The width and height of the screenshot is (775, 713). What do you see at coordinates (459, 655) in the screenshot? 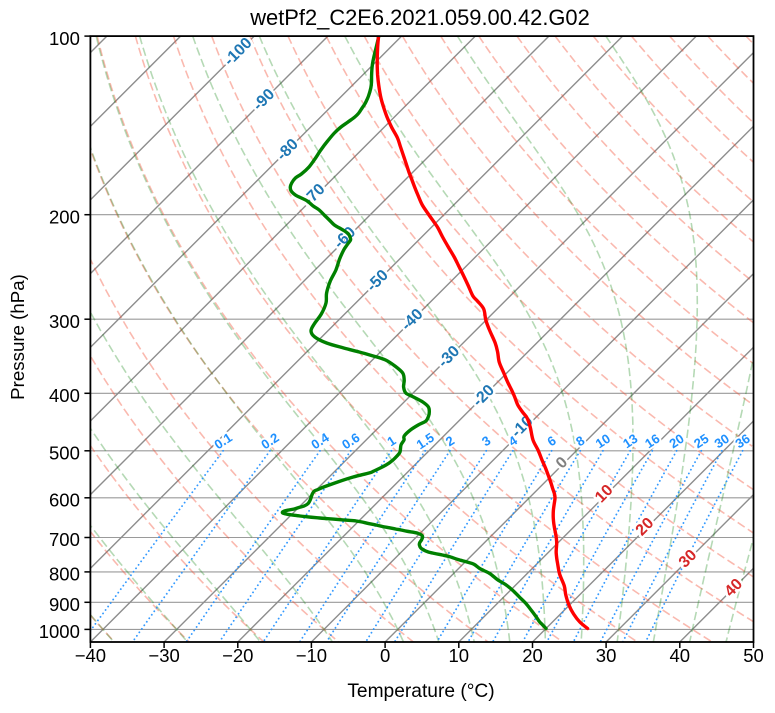
I see `svg-text: 10` at bounding box center [459, 655].